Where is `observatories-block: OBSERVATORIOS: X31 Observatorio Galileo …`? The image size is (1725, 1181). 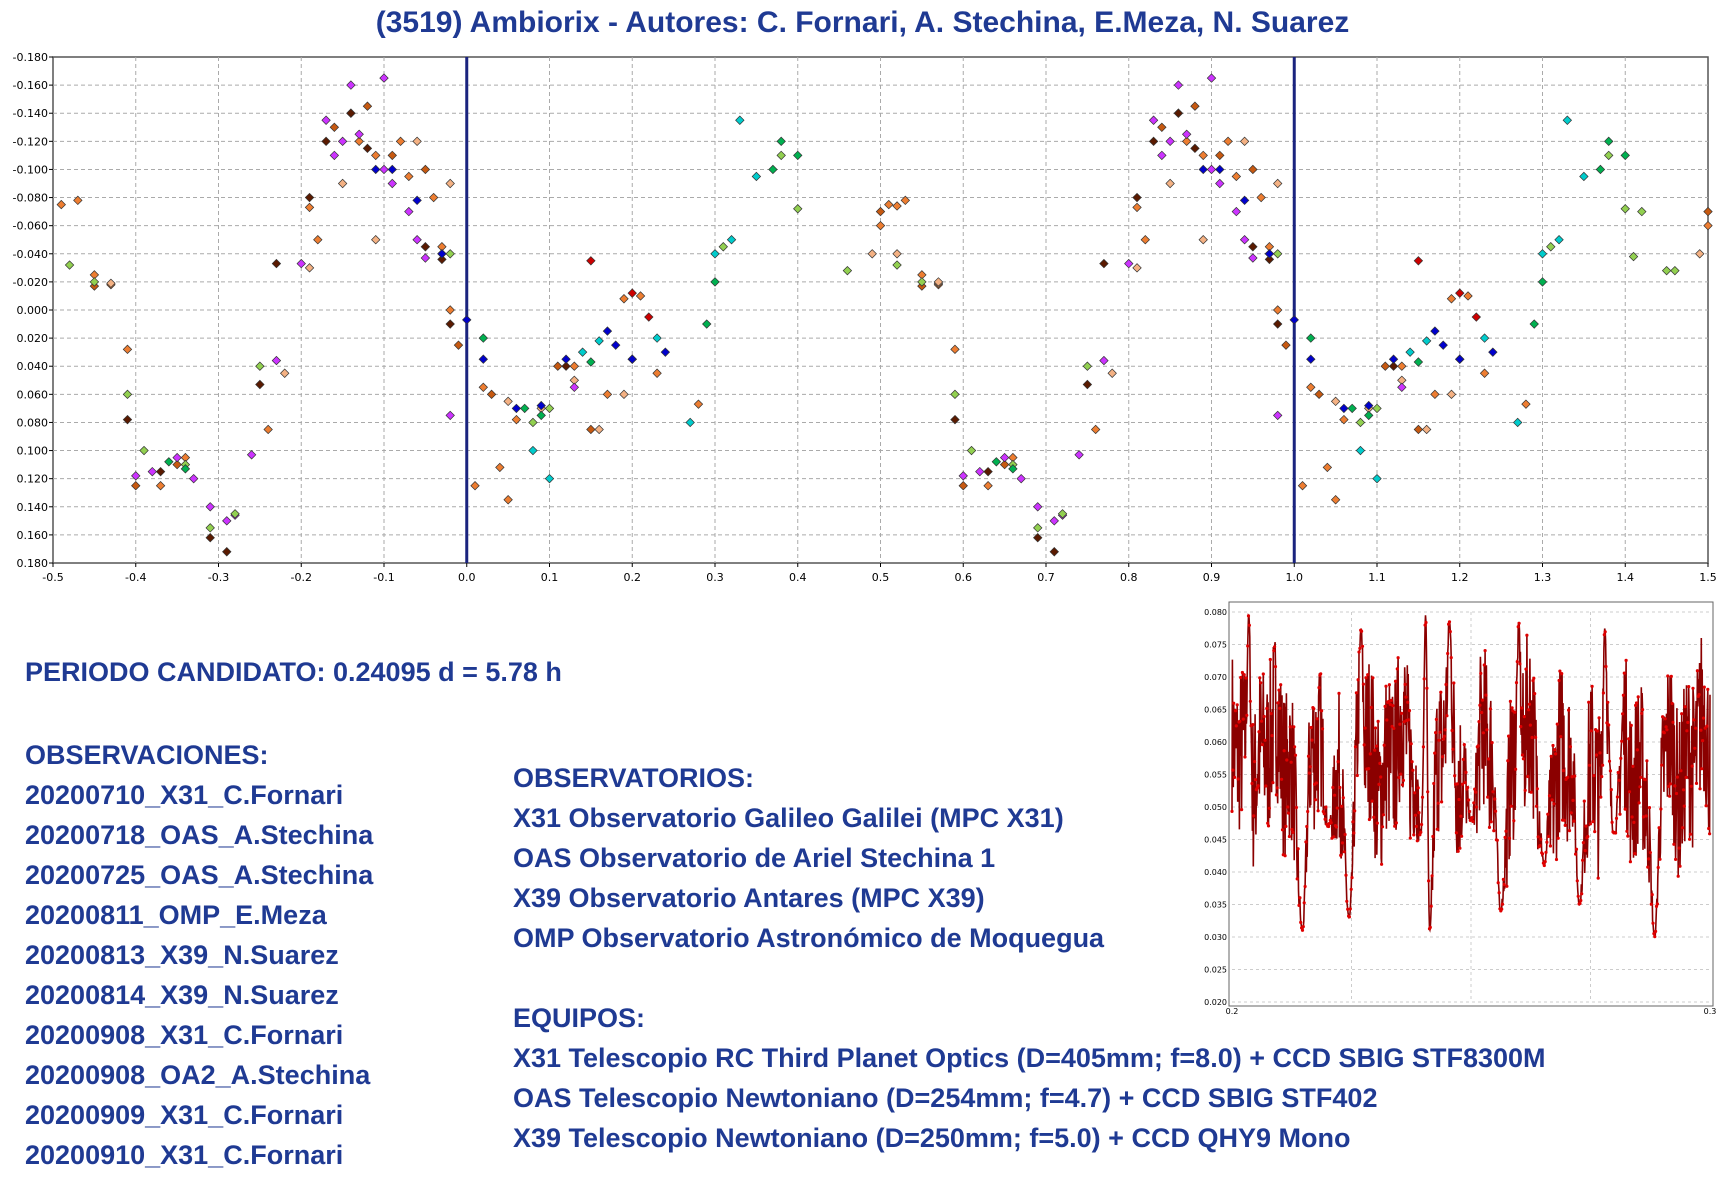 observatories-block: OBSERVATORIOS: X31 Observatorio Galileo … is located at coordinates (808, 858).